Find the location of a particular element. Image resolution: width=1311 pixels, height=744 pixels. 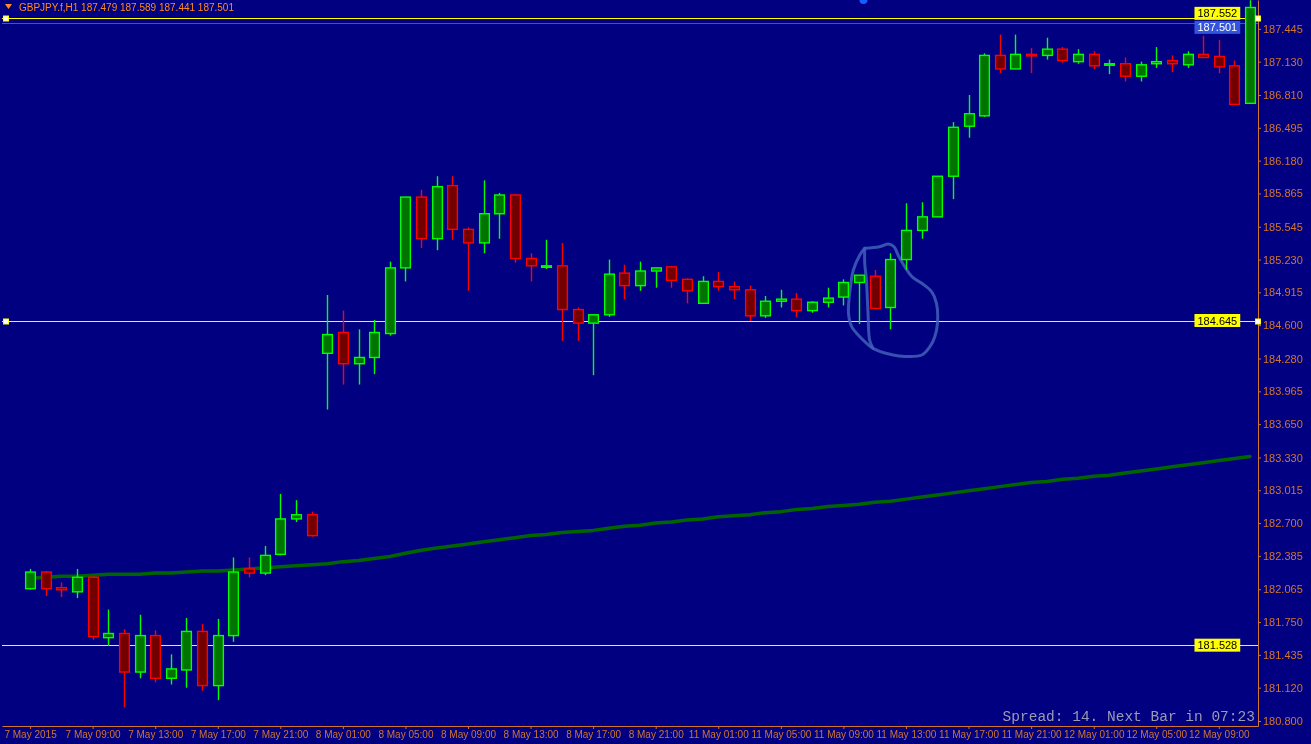

y-tick-label: 180.800 is located at coordinates (1283, 721).